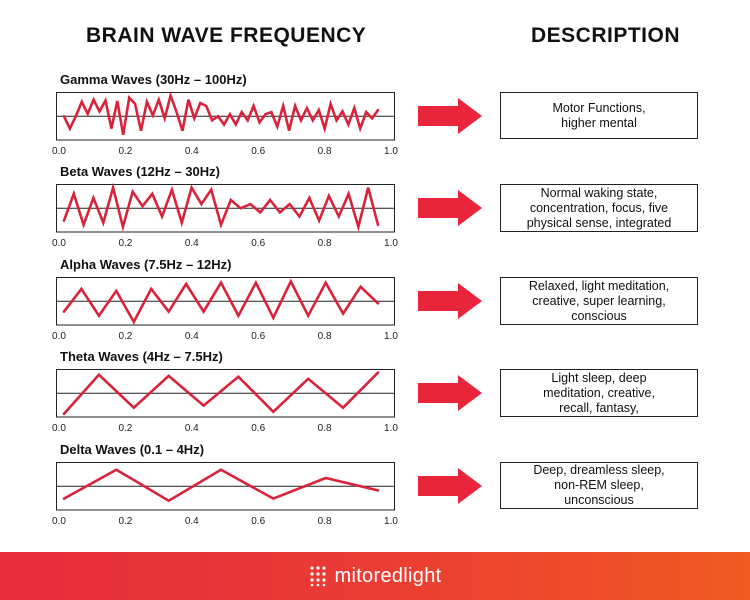 This screenshot has height=600, width=750. Describe the element at coordinates (599, 192) in the screenshot. I see `description-line: Normal waking state,` at that location.